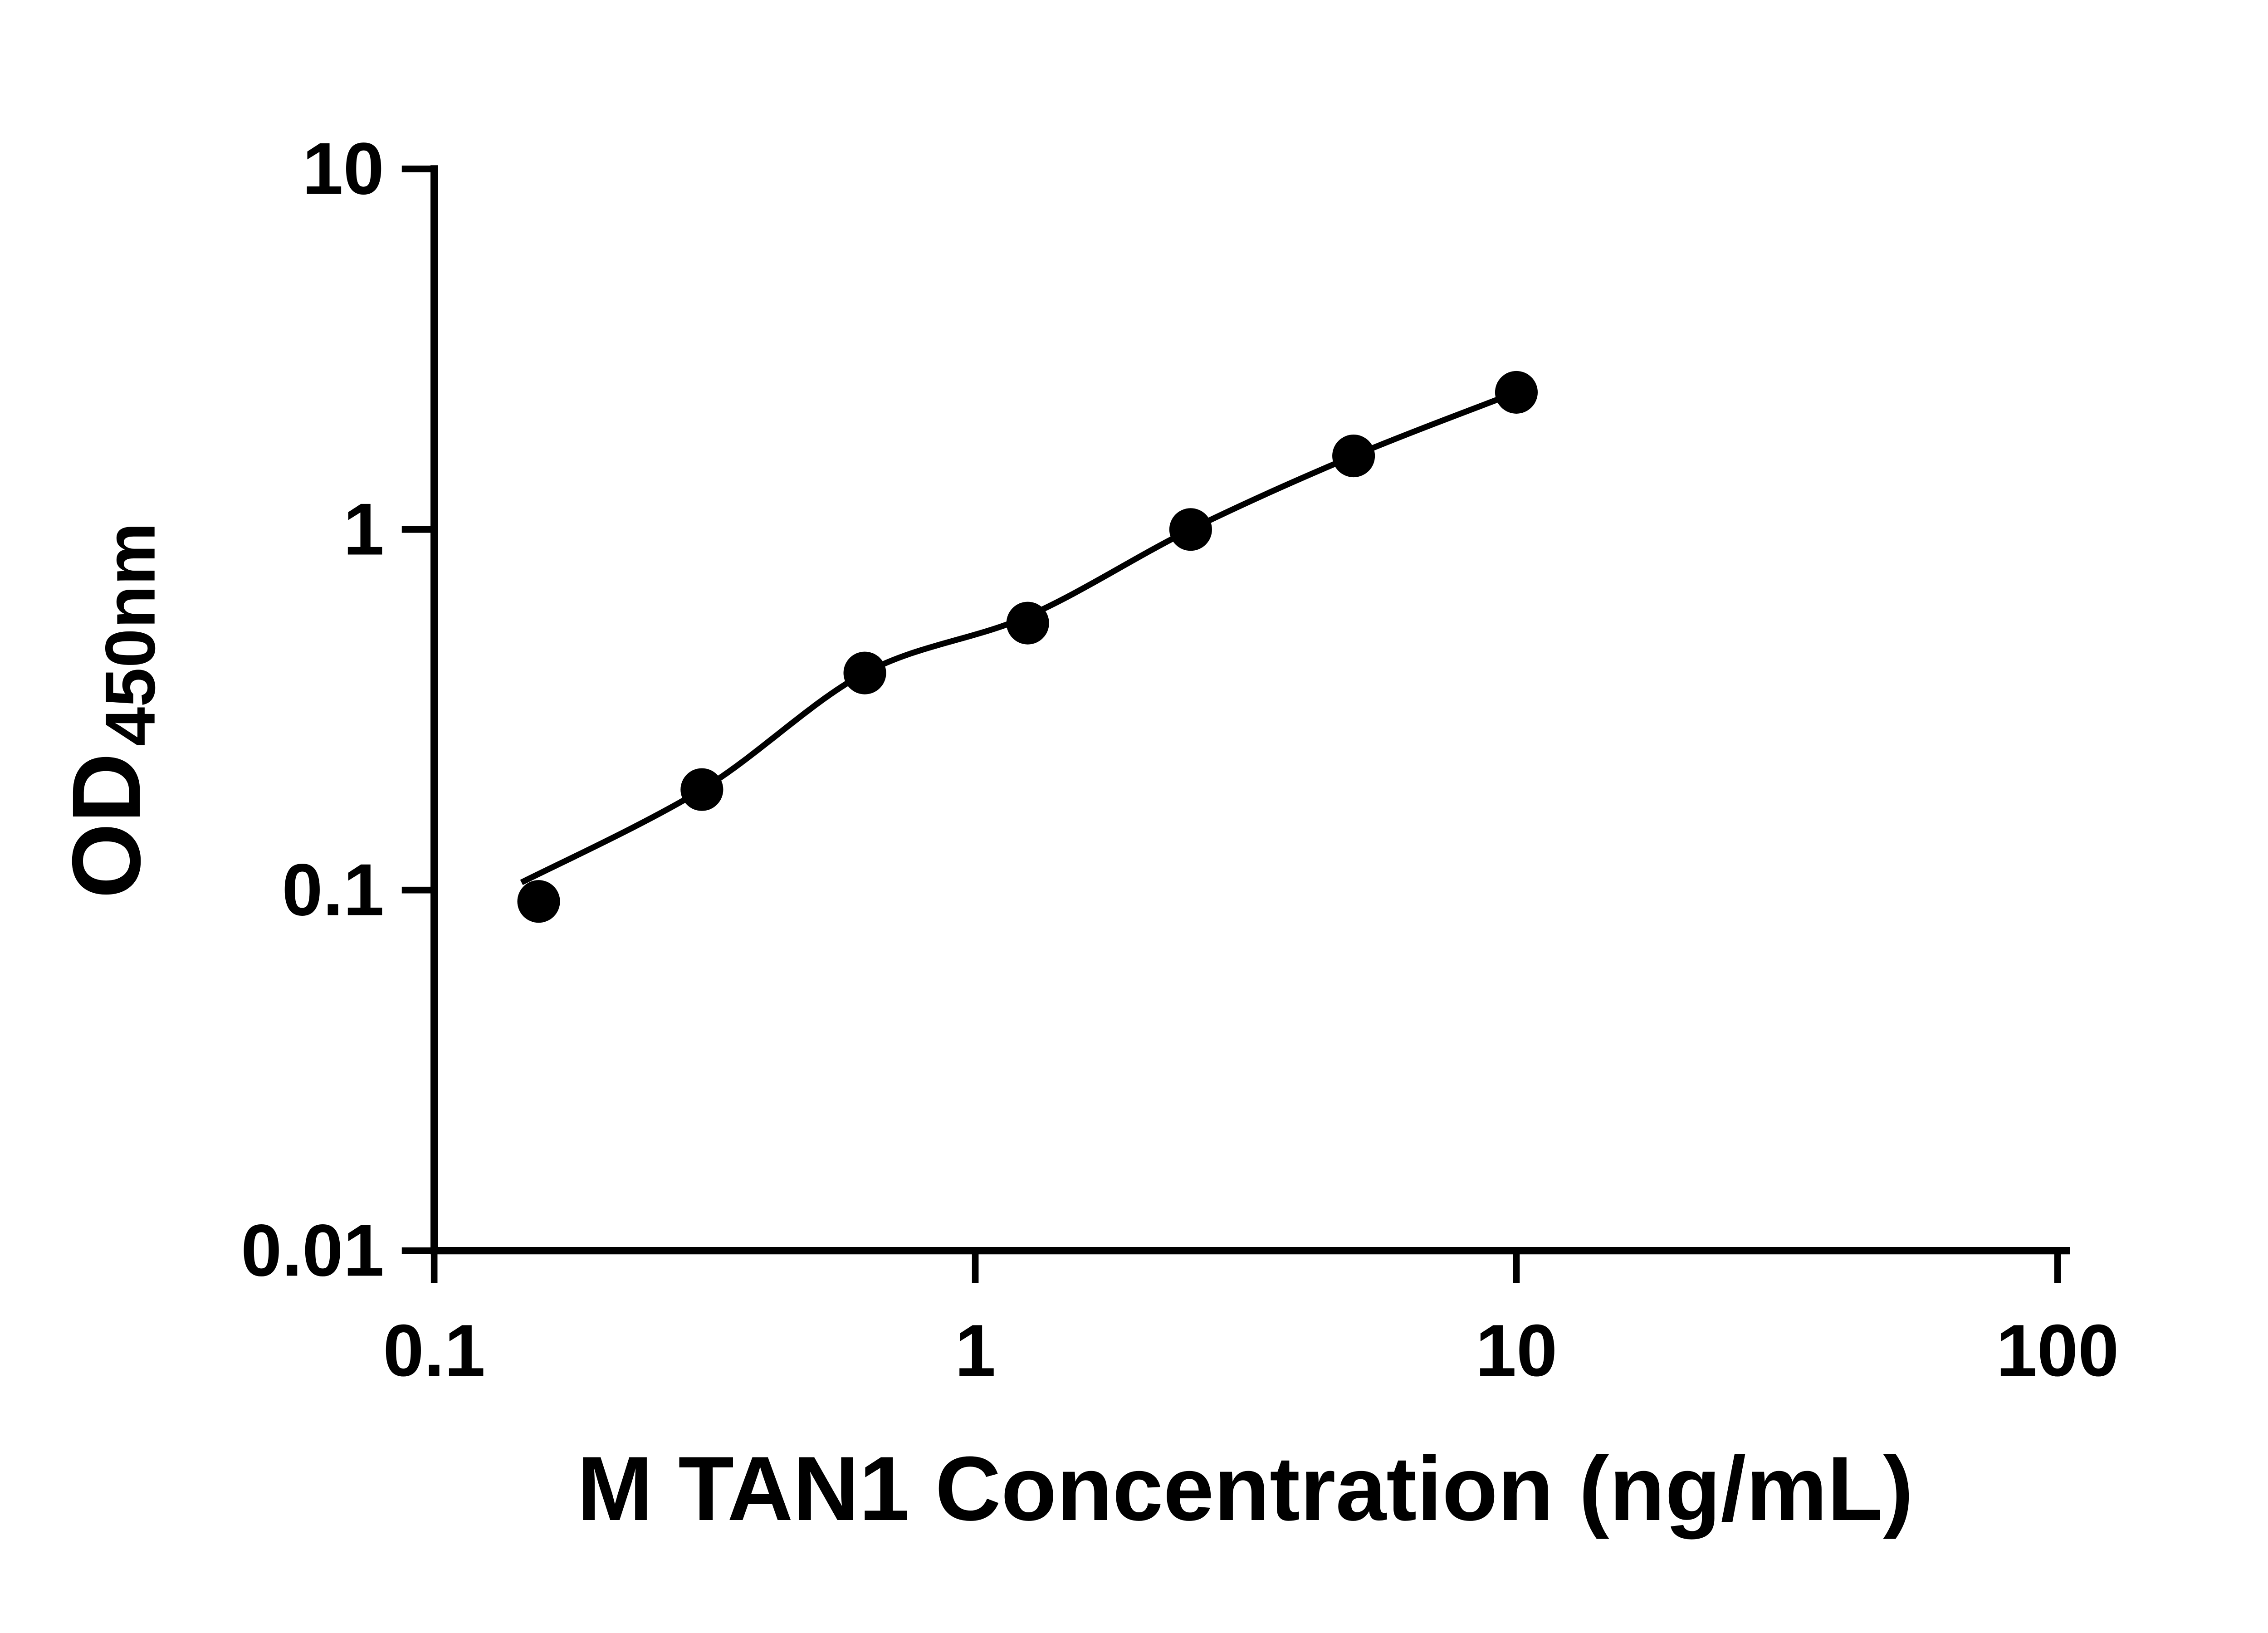  Describe the element at coordinates (106, 826) in the screenshot. I see `y-axis-title-main: OD` at that location.